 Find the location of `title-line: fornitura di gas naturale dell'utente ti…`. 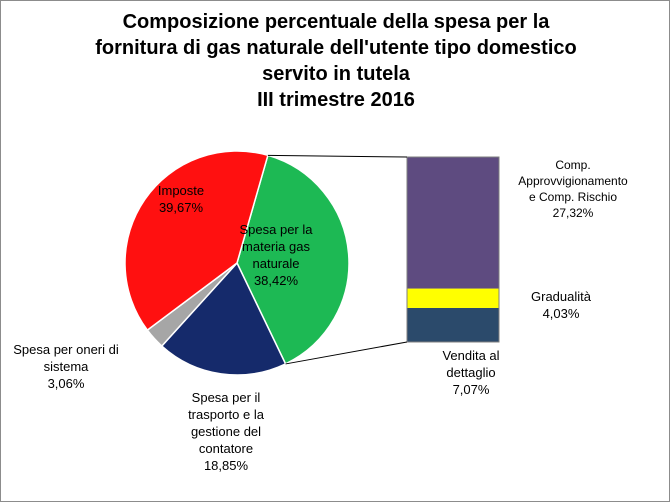

title-line: fornitura di gas naturale dell'utente ti… is located at coordinates (336, 48).